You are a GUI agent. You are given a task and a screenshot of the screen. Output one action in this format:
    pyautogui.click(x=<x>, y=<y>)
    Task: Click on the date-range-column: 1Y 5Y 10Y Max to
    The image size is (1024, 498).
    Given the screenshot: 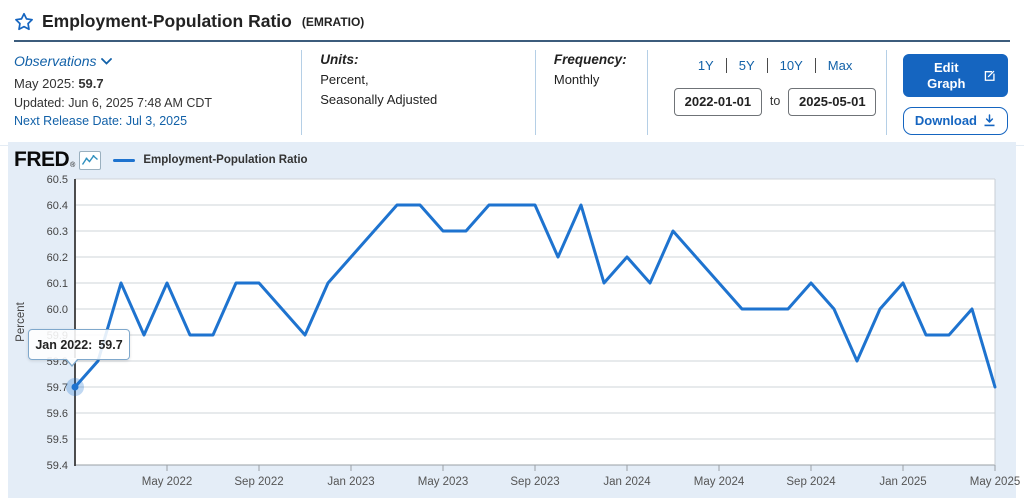 What is the action you would take?
    pyautogui.click(x=766, y=92)
    